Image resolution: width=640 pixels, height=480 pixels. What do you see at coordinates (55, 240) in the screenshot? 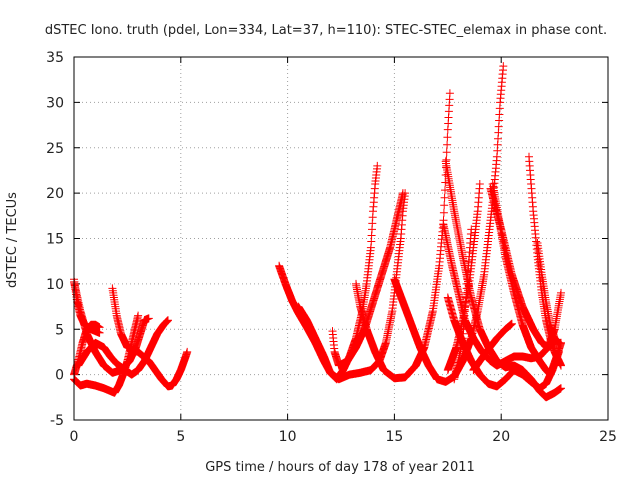
I see `y-tick-label: 15` at bounding box center [55, 240].